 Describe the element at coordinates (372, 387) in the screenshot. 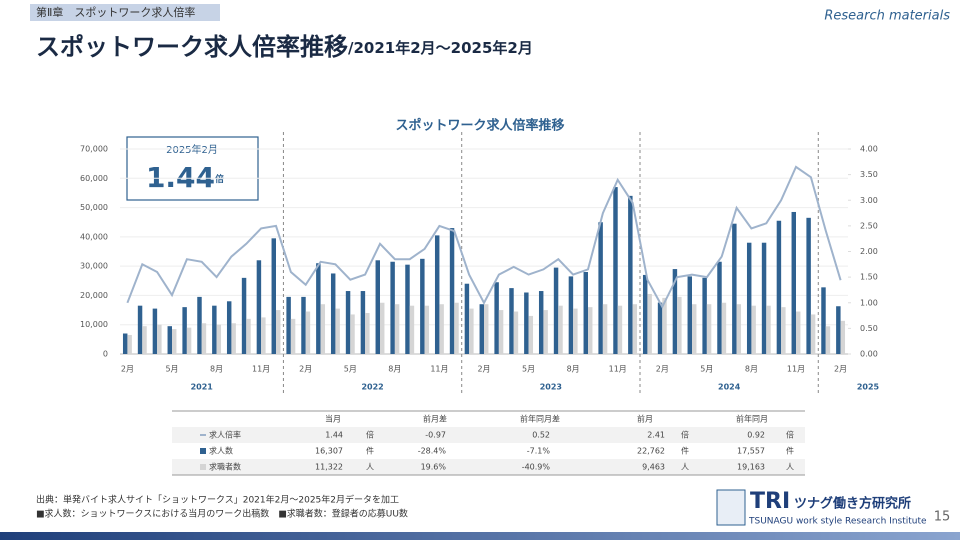

I see `year-label: 2022` at that location.